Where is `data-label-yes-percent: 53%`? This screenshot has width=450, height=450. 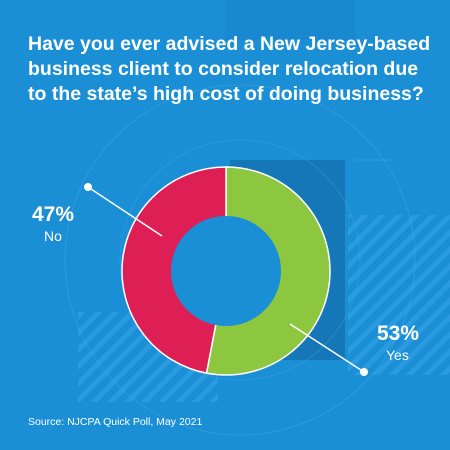
data-label-yes-percent: 53% is located at coordinates (398, 333).